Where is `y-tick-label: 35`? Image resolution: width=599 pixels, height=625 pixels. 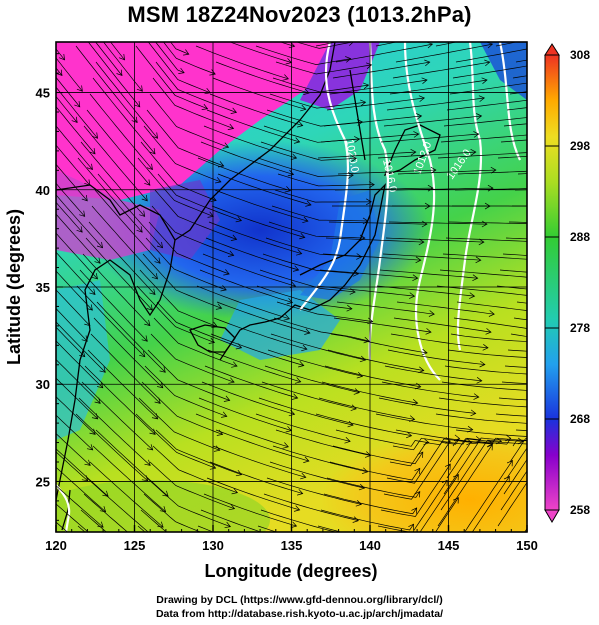
y-tick-label: 35 is located at coordinates (43, 287).